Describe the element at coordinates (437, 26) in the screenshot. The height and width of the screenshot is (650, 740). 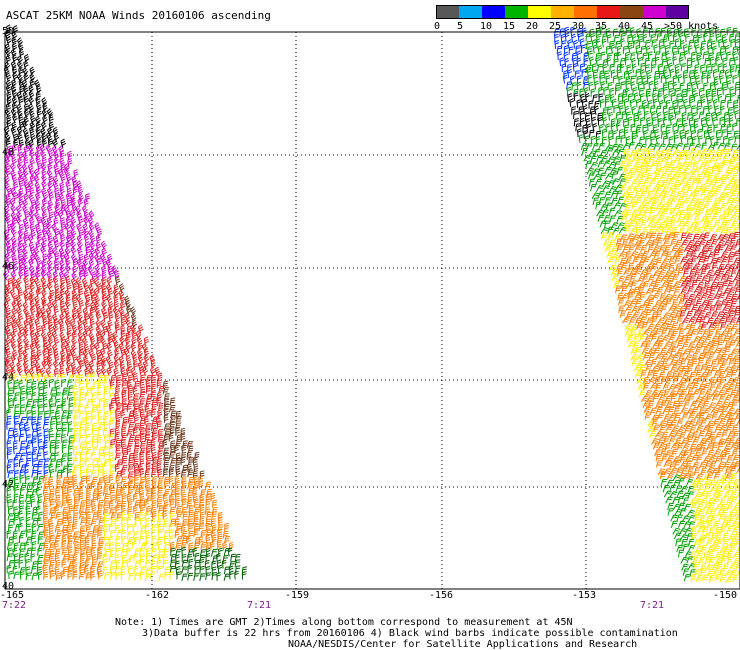
I see `colorbar-tick-label: 0` at that location.